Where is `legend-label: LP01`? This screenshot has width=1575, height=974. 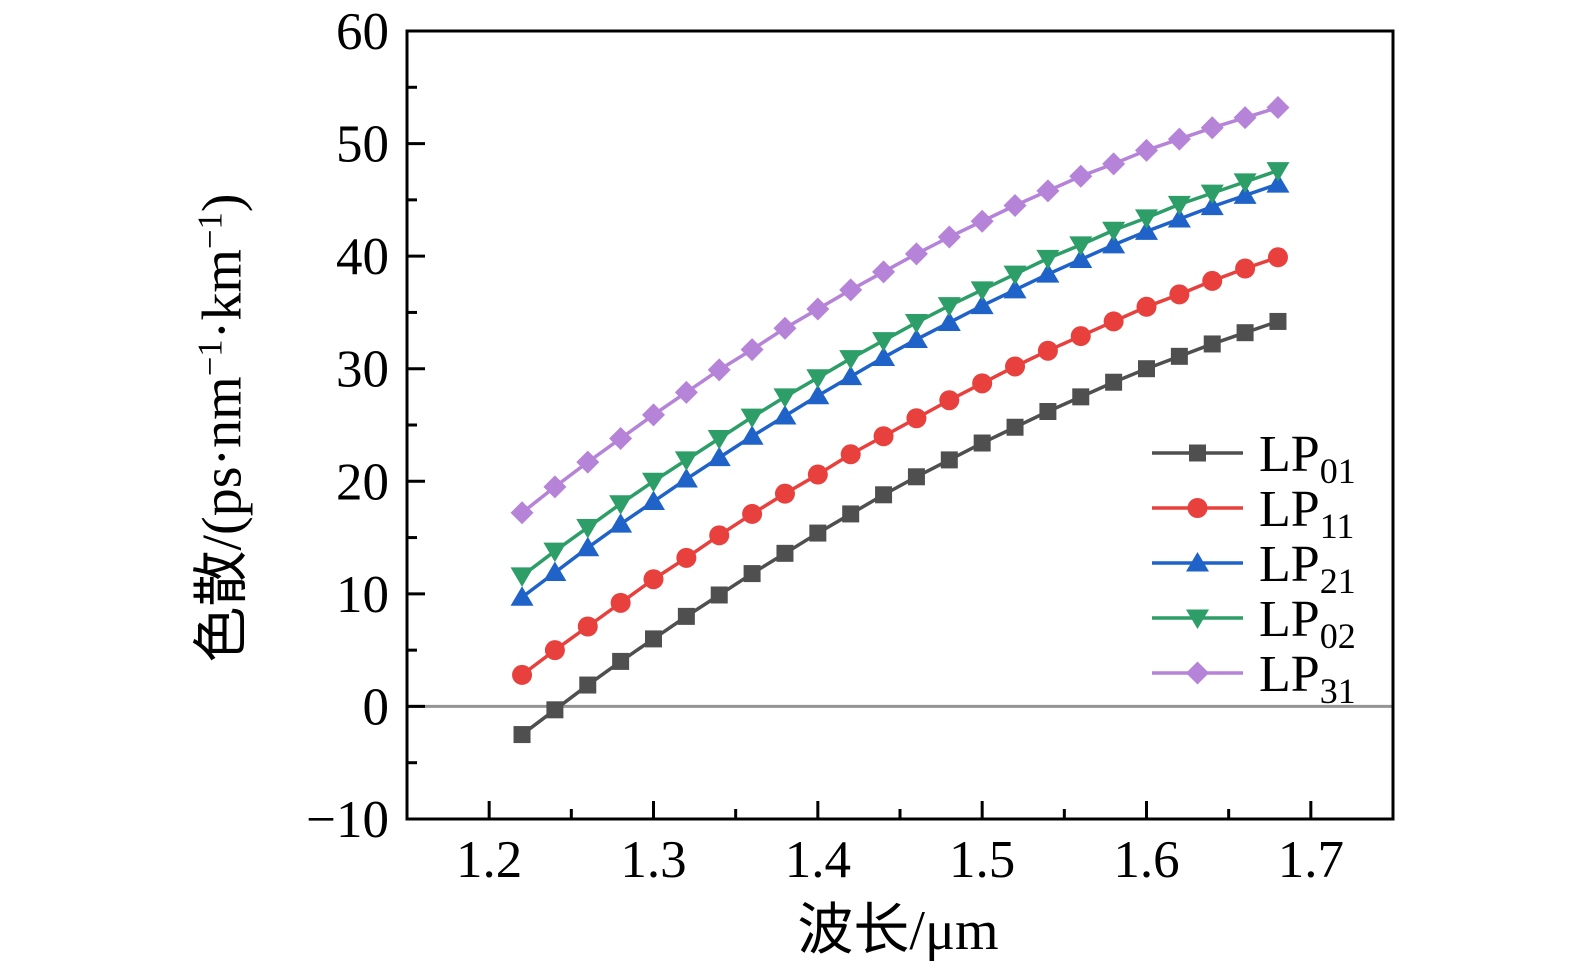
legend-label: LP01 is located at coordinates (1307, 458).